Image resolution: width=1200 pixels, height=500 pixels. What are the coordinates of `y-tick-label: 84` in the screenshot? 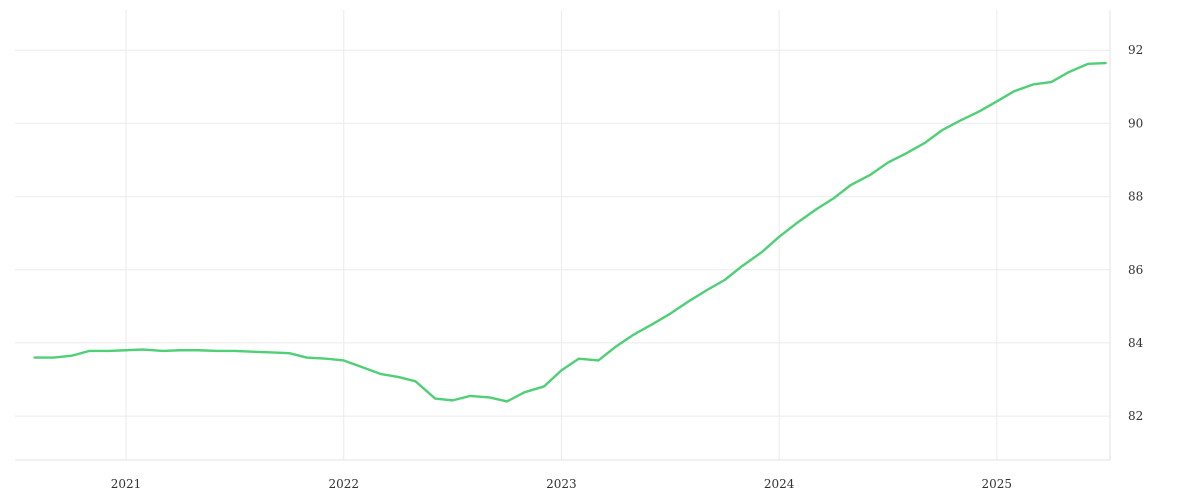 It's located at (1136, 343).